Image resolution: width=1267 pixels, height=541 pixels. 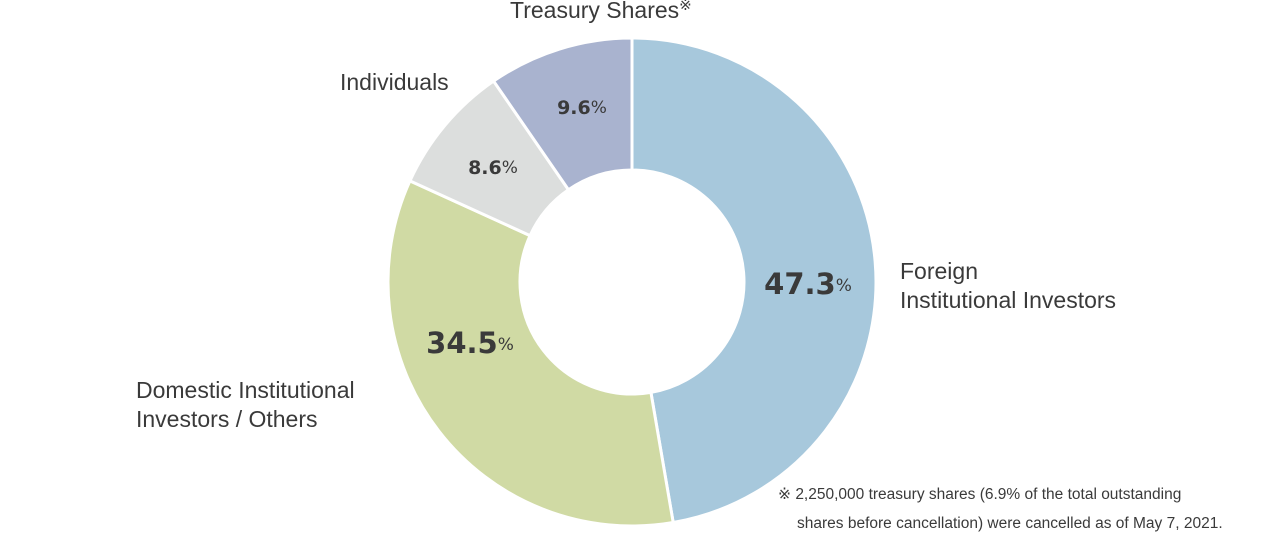 What do you see at coordinates (808, 284) in the screenshot?
I see `value-label-foreign: 47.3%` at bounding box center [808, 284].